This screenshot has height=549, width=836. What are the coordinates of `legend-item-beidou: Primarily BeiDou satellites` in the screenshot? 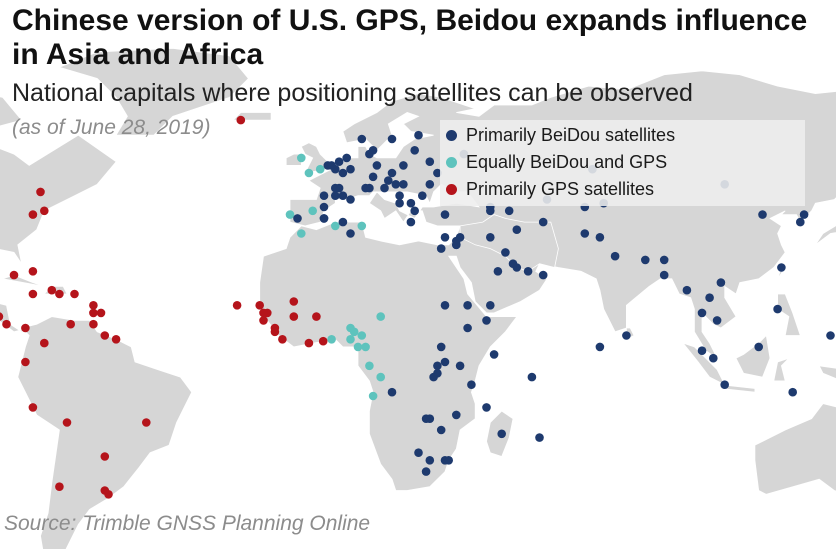 It's located at (560, 135).